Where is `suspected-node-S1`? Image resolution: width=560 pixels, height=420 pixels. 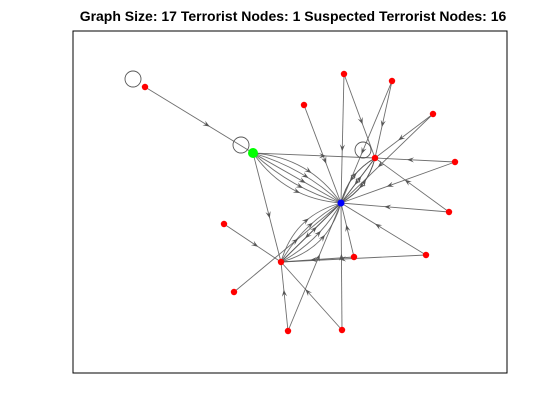
suspected-node-S1 is located at coordinates (145, 87).